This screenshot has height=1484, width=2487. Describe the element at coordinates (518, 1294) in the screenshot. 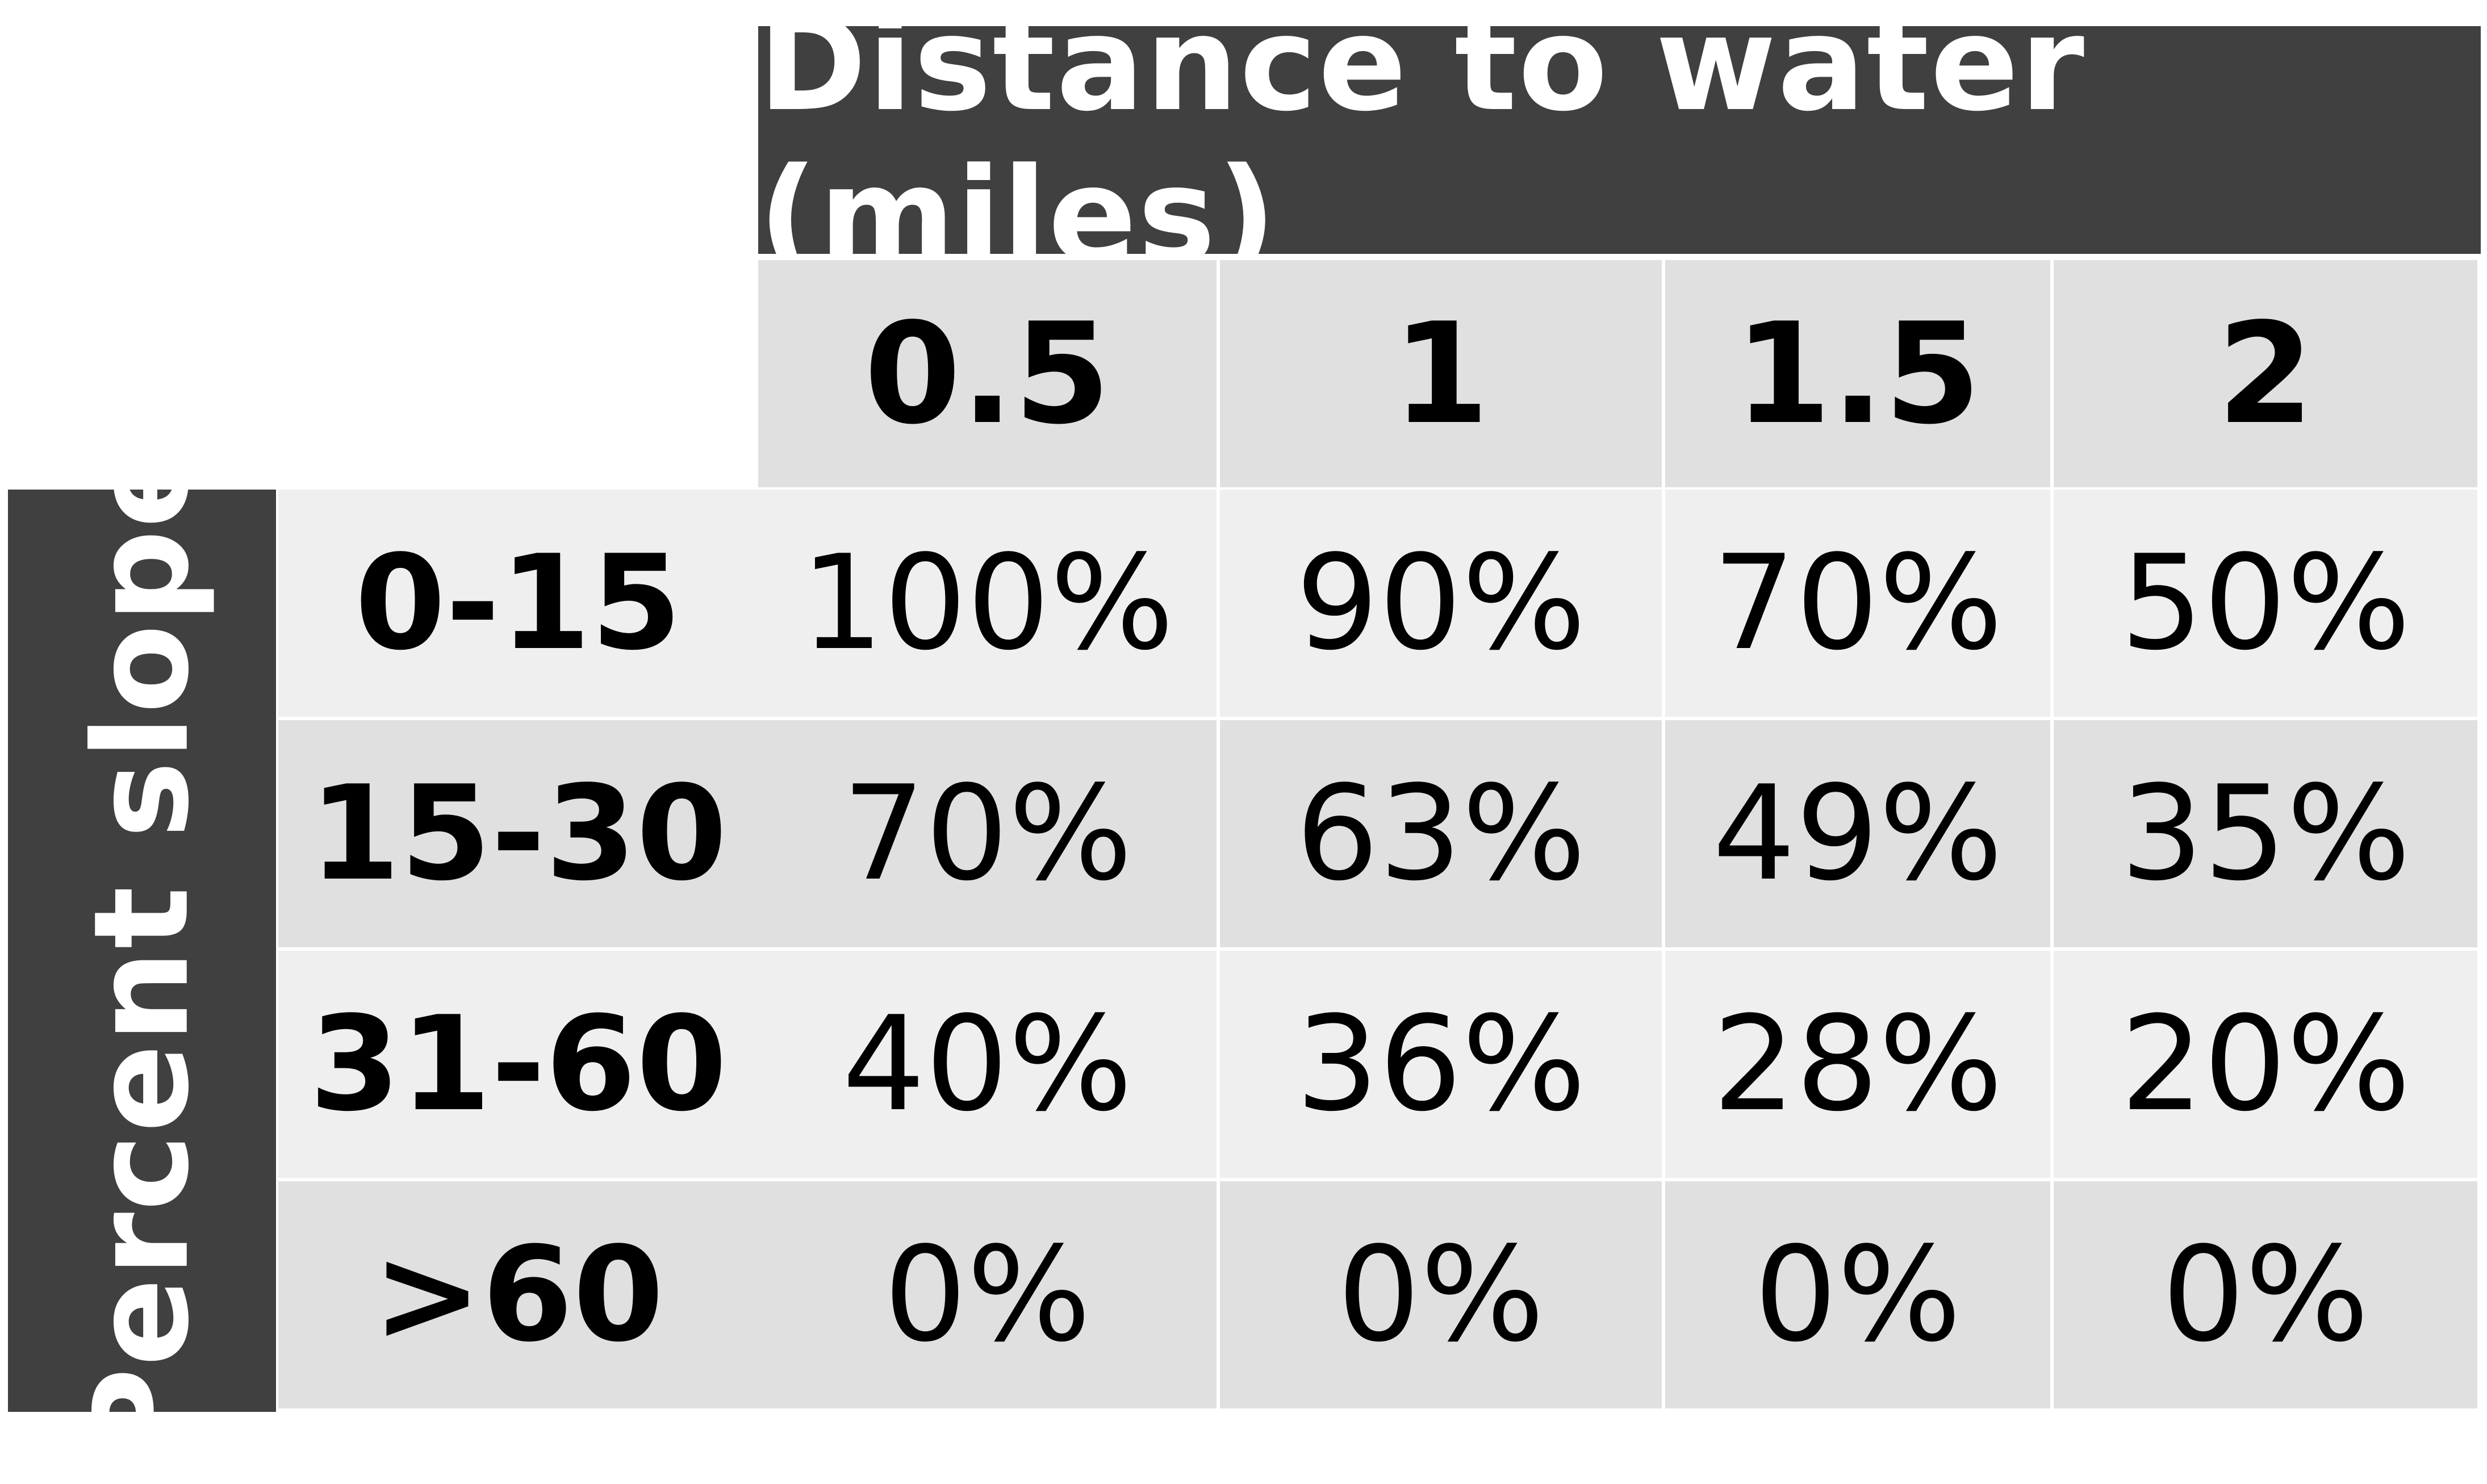

I see `row-label: >60` at that location.